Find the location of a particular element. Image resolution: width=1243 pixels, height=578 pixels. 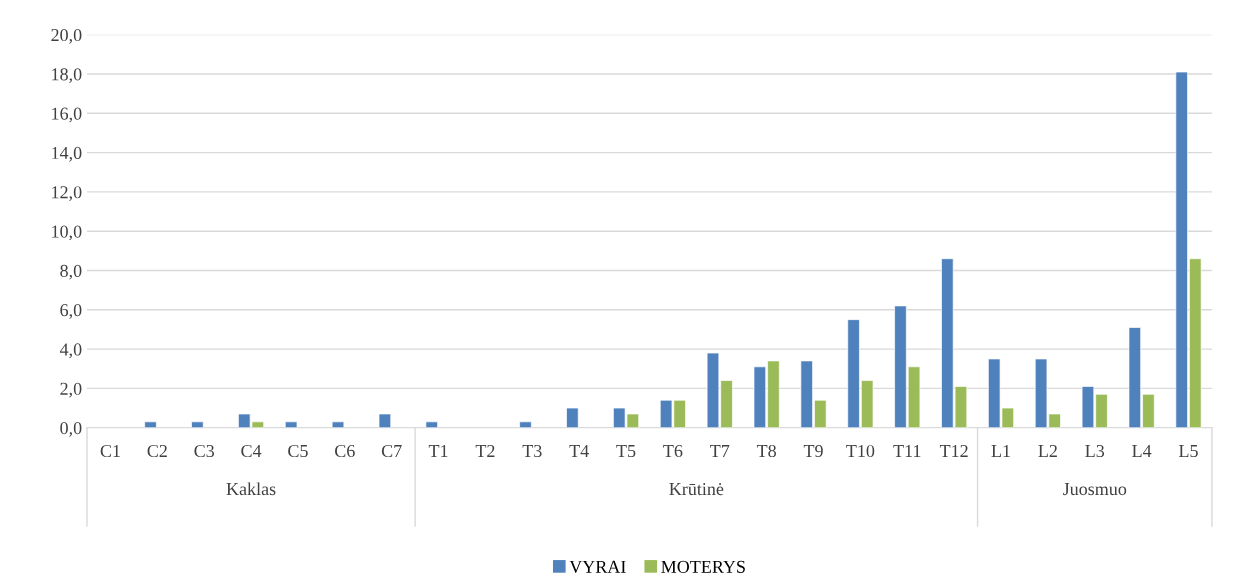

legend-label: VYRAI is located at coordinates (597, 566).